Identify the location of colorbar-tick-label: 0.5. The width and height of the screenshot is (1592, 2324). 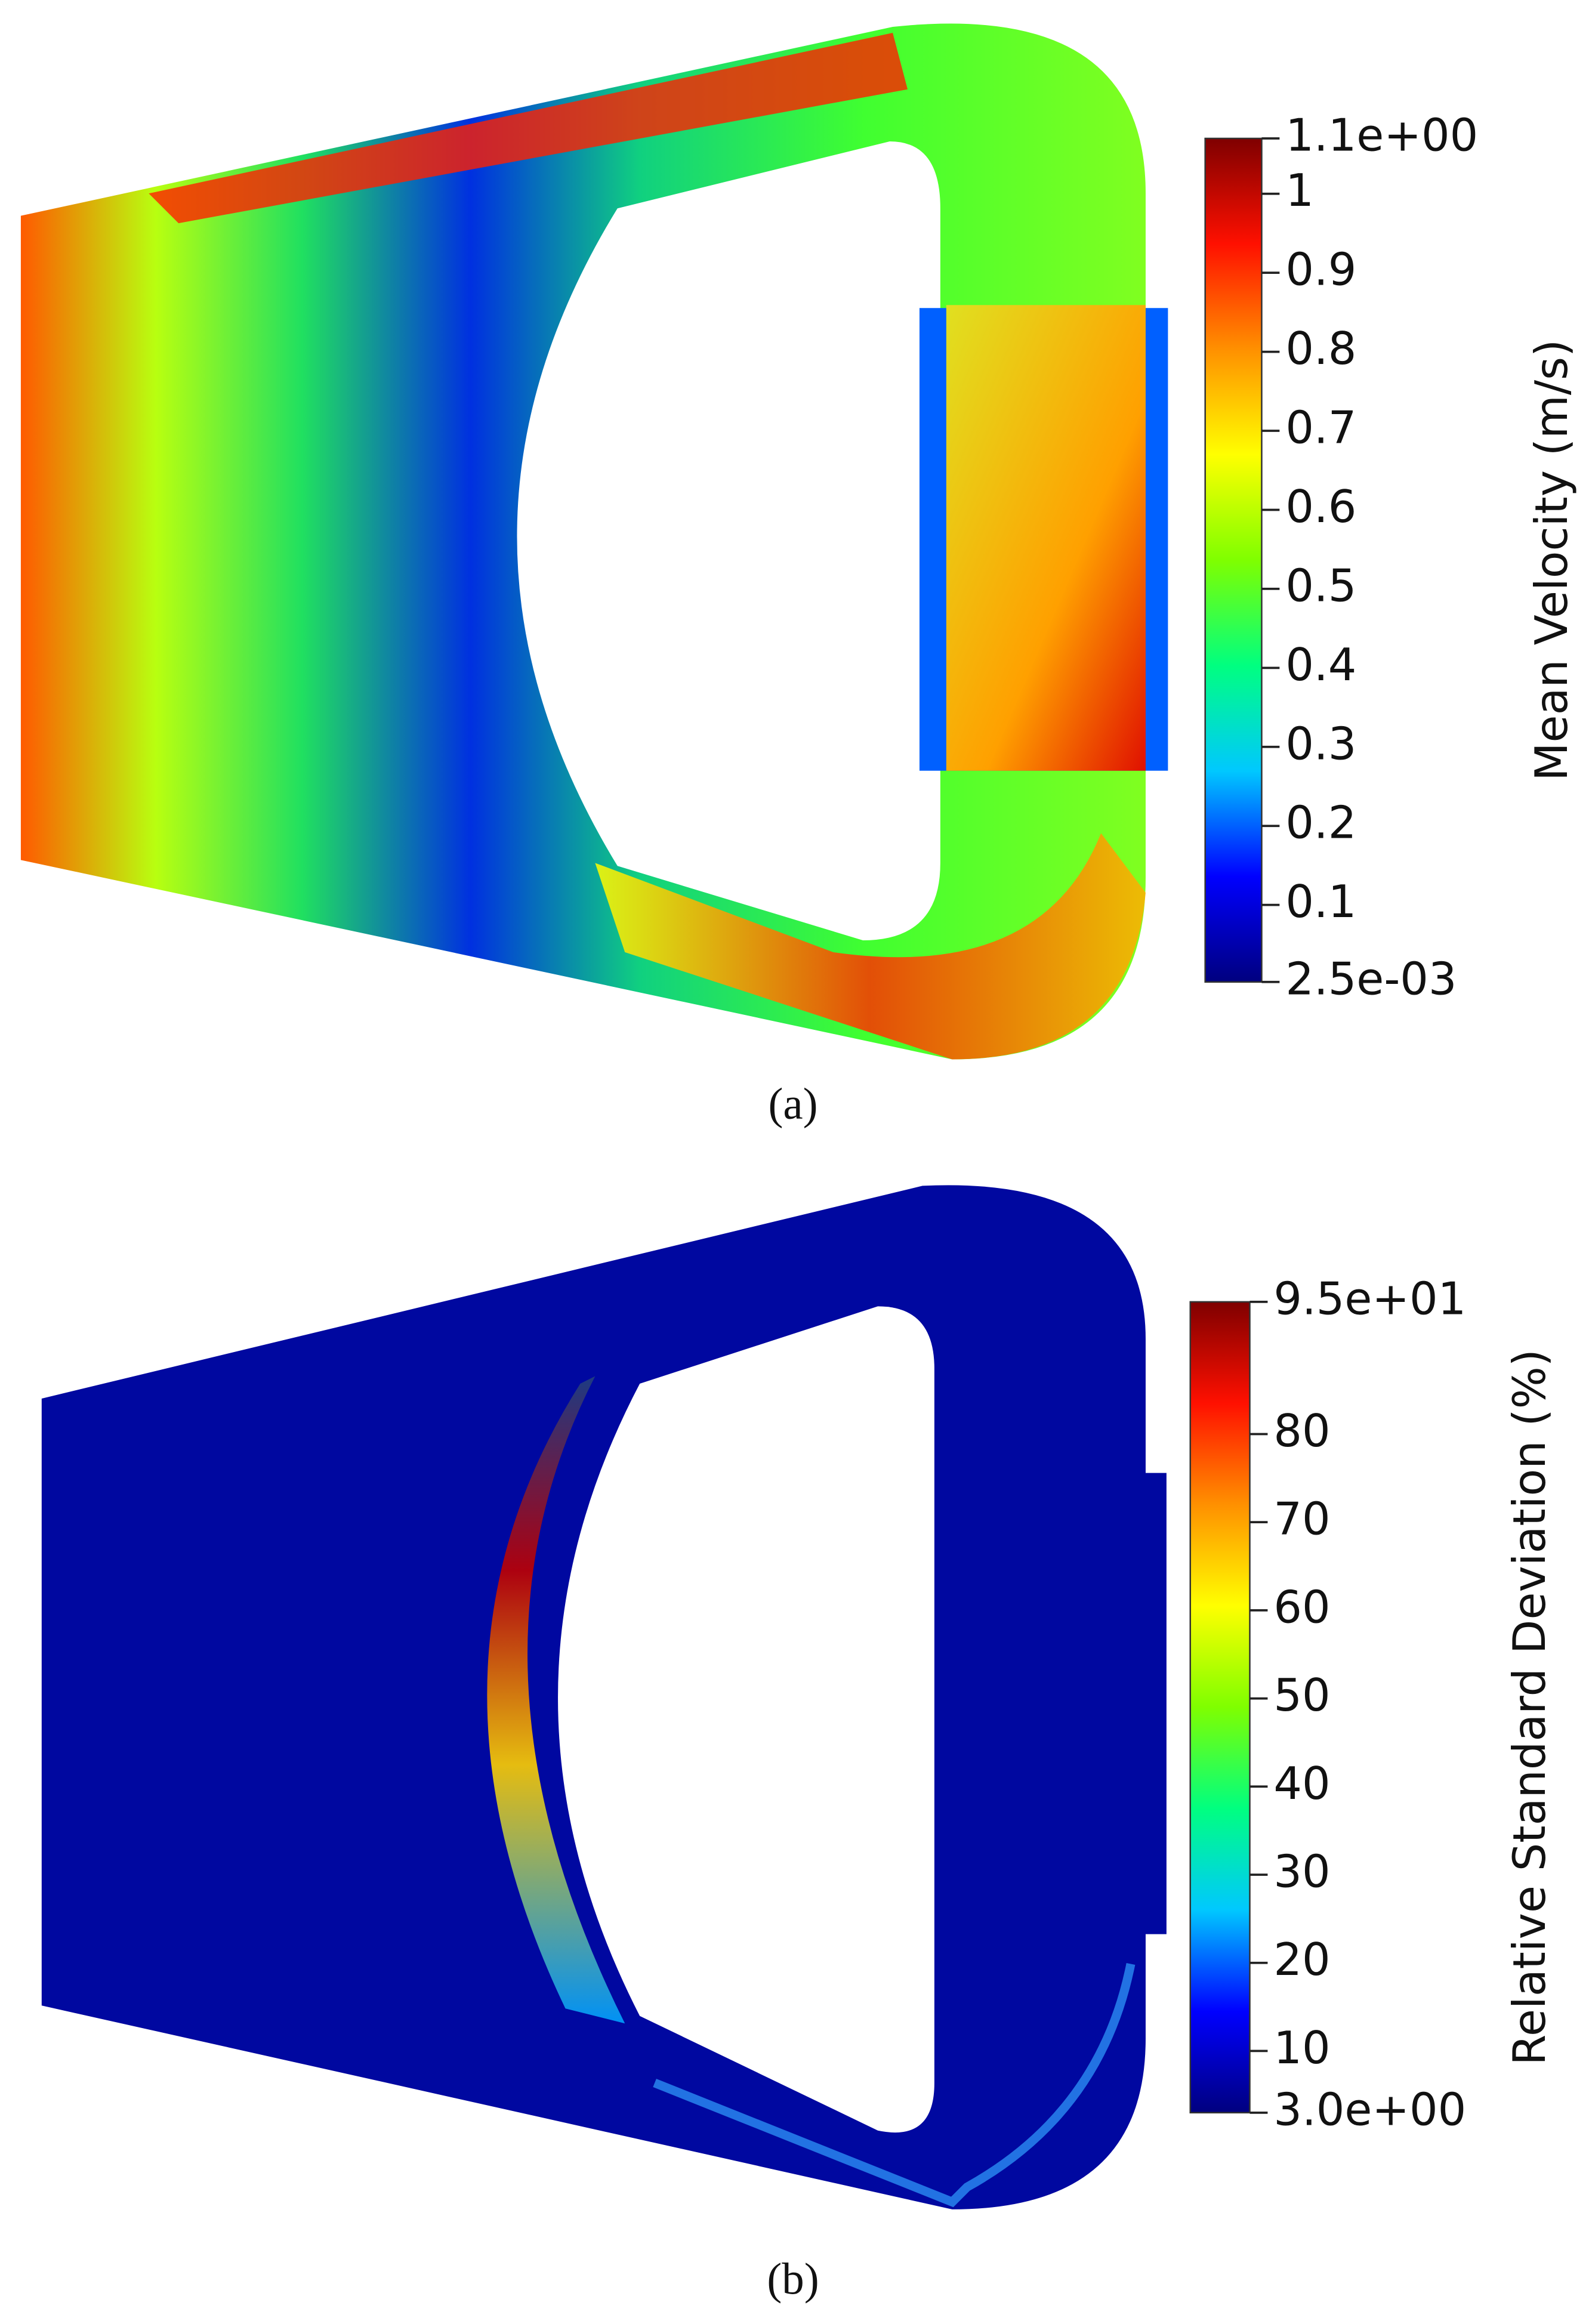
(1320, 586).